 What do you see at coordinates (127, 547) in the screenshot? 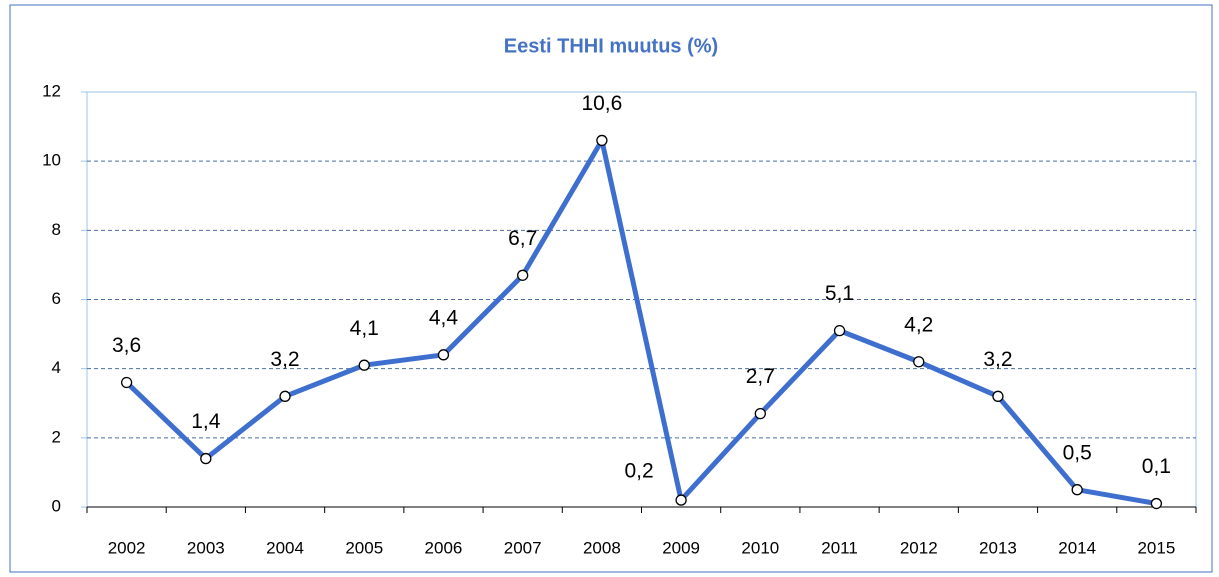
I see `x-tick-label: 2002` at bounding box center [127, 547].